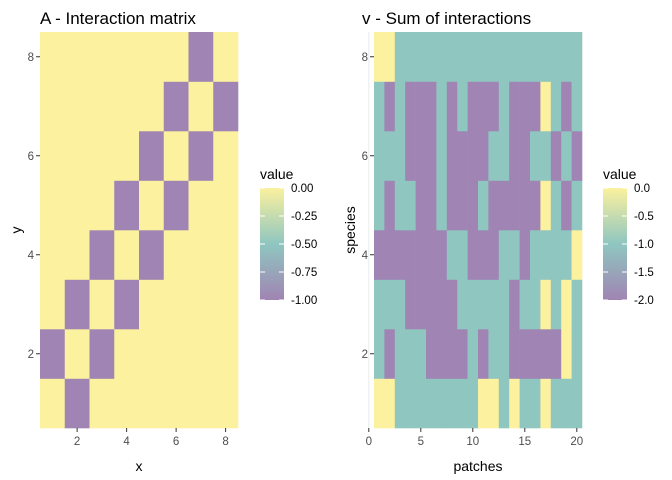 The width and height of the screenshot is (672, 480). I want to click on x-tick-label: 15, so click(524, 442).